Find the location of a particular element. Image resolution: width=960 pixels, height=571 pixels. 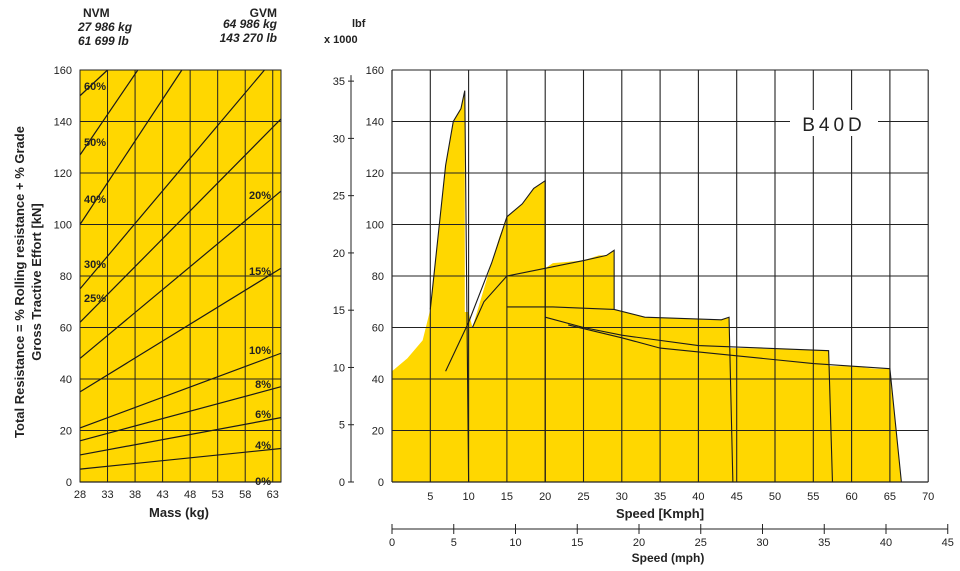

left-x-tick-labels: 28 33 38 43 48 53 58 63 is located at coordinates (176, 495).